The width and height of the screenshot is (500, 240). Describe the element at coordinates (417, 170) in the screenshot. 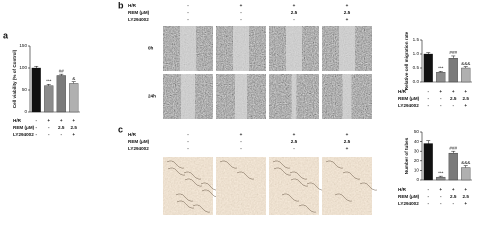

I see `y-tick-label: 10` at that location.